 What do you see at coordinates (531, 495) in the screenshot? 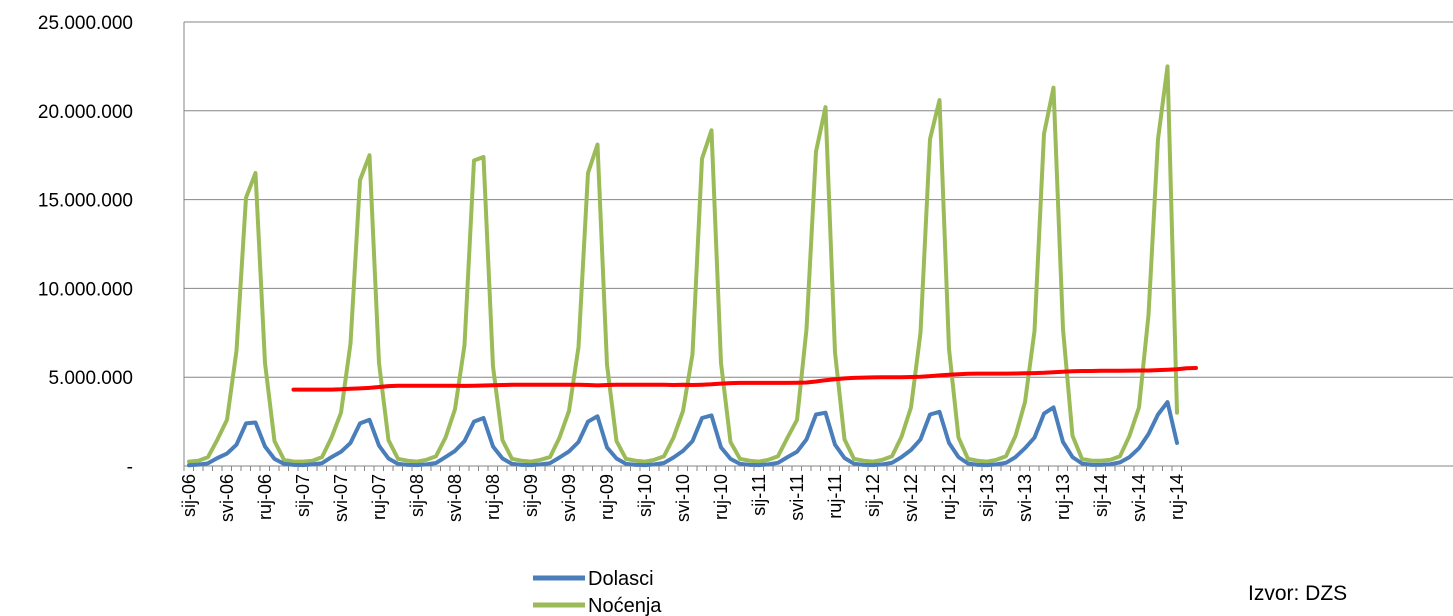
I see `x-tick-label: sij-09` at bounding box center [531, 495].